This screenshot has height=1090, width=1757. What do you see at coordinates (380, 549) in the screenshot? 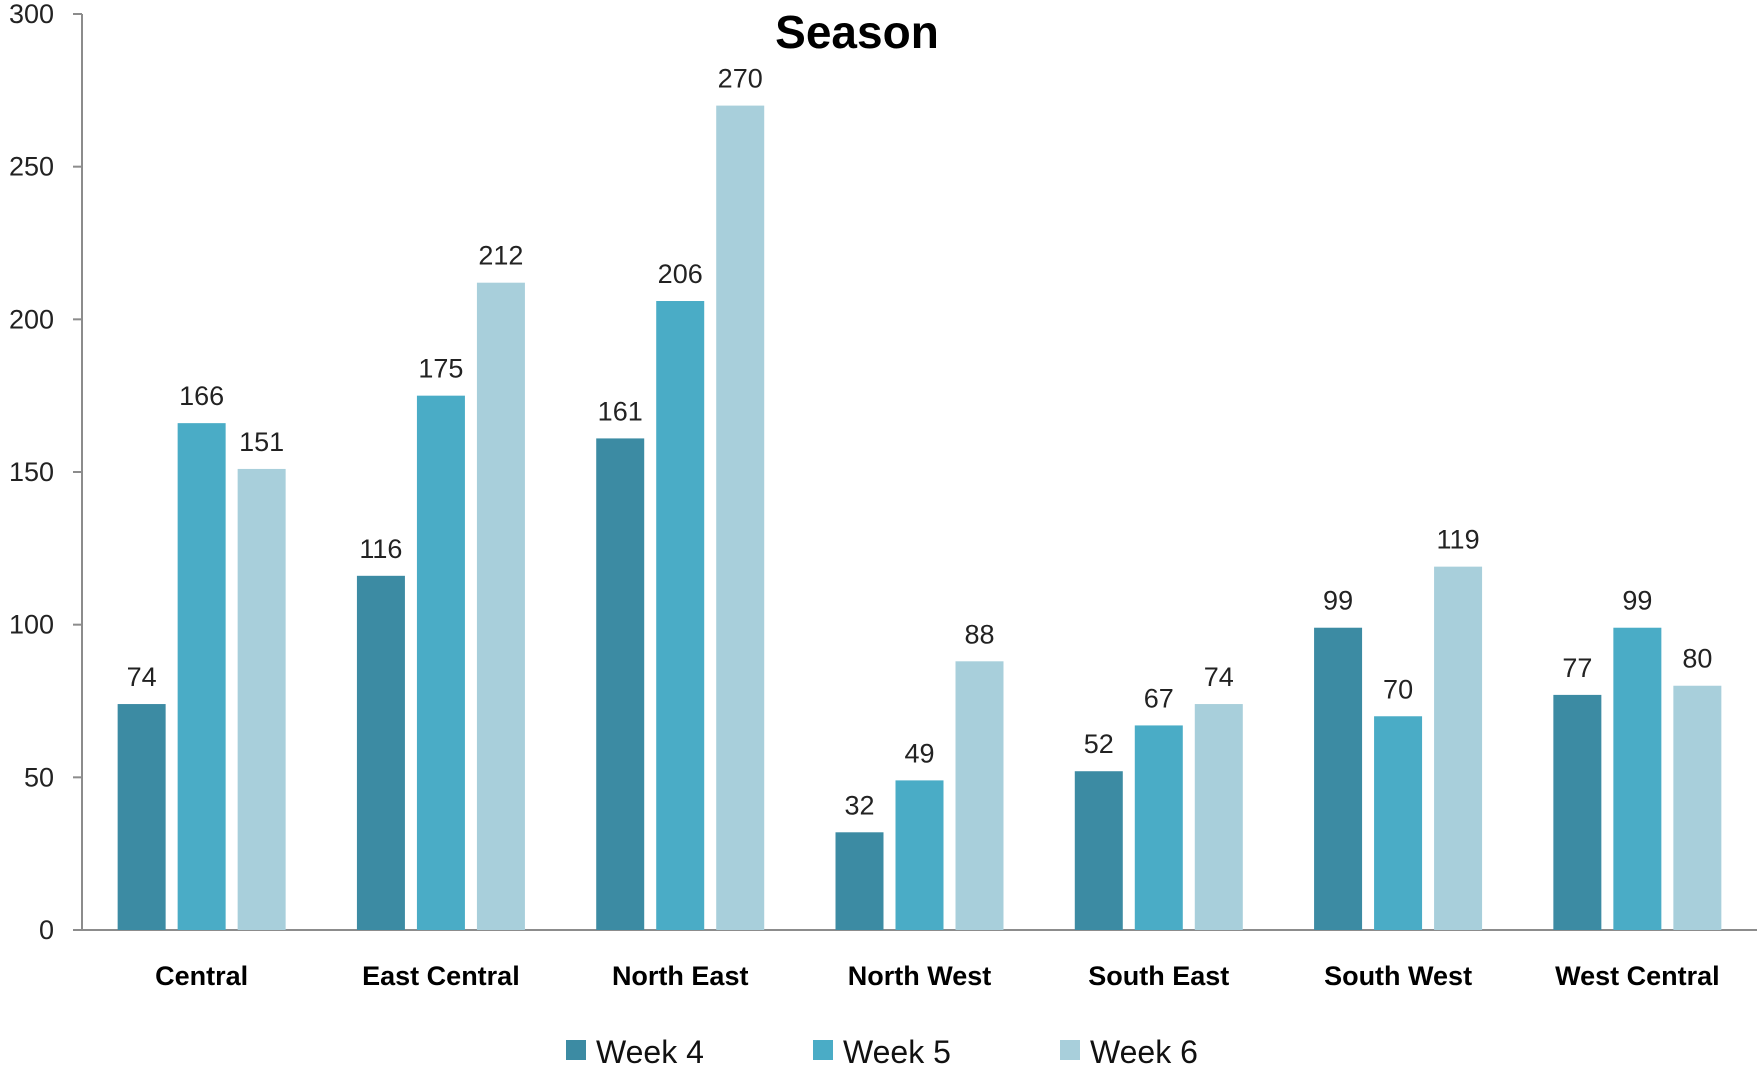
I see `bar-value-label: 116` at bounding box center [380, 549].